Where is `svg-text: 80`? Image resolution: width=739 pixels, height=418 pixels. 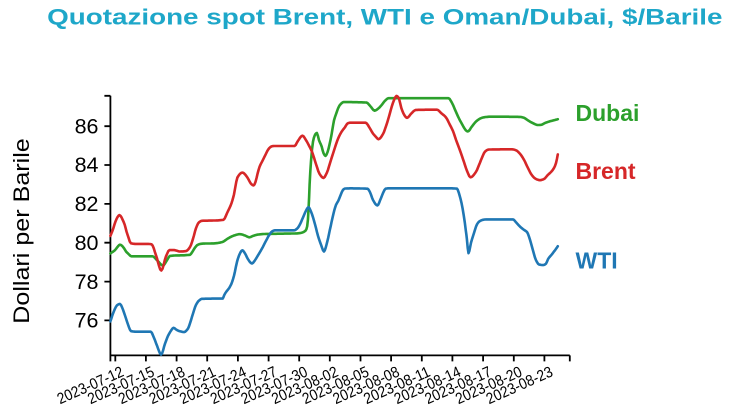
svg-text: 80 is located at coordinates (87, 243).